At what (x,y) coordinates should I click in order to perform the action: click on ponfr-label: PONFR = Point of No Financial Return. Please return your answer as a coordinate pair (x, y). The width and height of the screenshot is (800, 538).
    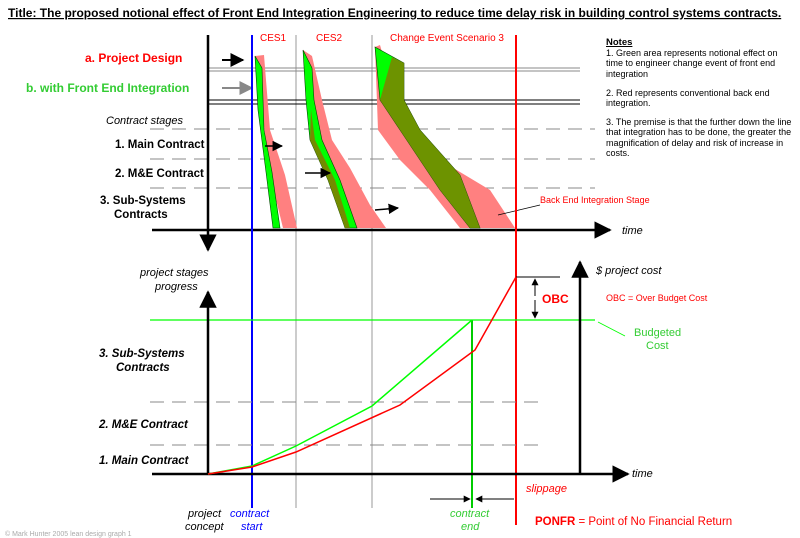
    Looking at the image, I should click on (633, 522).